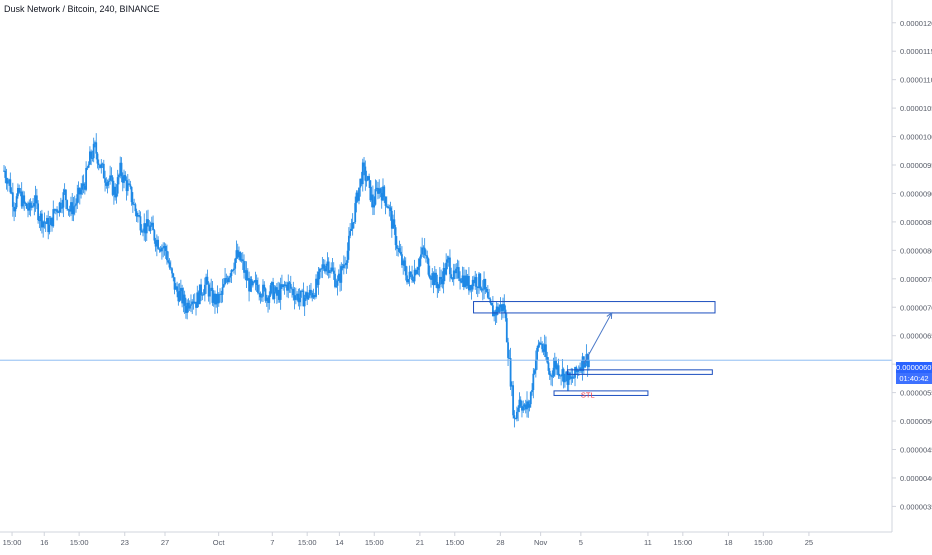 This screenshot has height=555, width=932. I want to click on price-tick-label: 0.00001050, so click(916, 108).